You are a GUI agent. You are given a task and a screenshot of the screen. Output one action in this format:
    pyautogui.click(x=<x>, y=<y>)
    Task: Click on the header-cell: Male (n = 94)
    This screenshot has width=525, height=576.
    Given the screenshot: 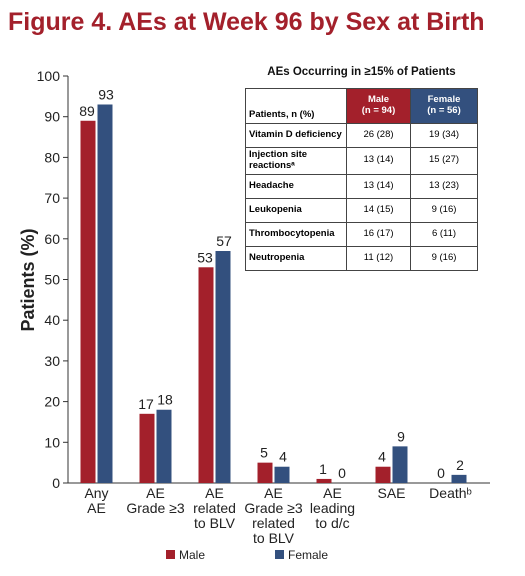 What is the action you would take?
    pyautogui.click(x=378, y=106)
    